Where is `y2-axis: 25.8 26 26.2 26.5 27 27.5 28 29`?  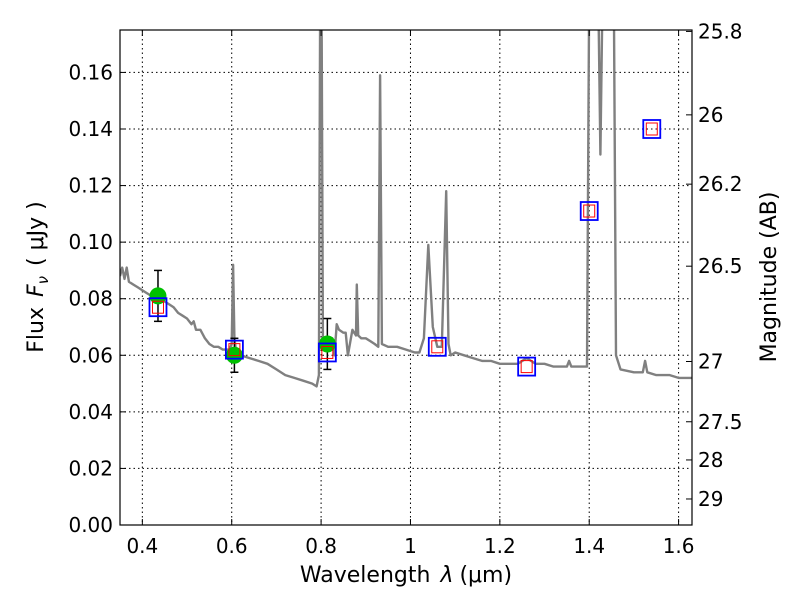
y2-axis: 25.8 26 26.2 26.5 27 27.5 28 29 is located at coordinates (714, 265).